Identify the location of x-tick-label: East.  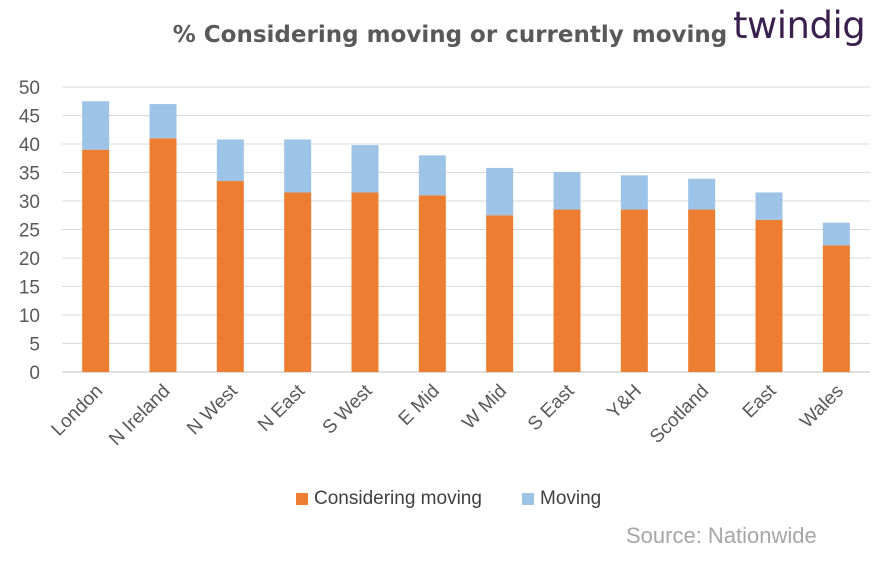
(760, 401).